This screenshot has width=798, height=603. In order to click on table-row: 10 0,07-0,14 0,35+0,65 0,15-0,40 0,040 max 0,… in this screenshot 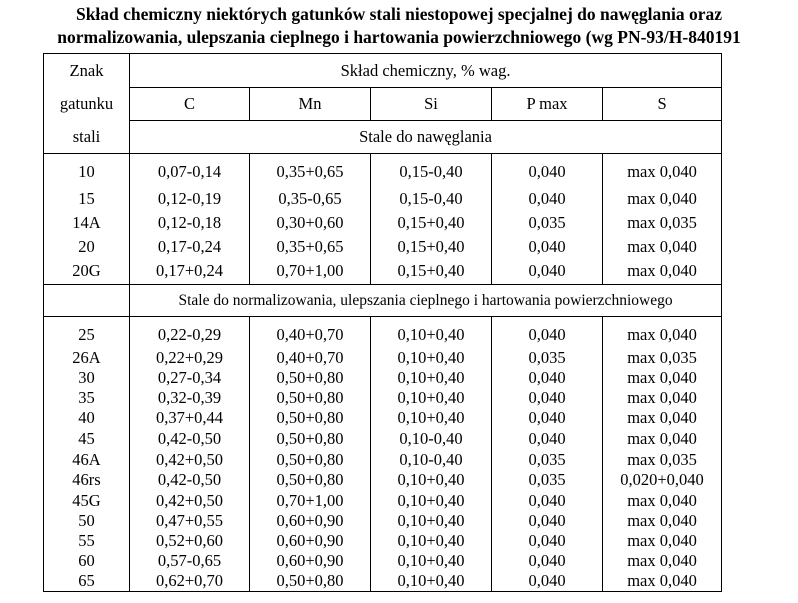, I will do `click(382, 170)`.